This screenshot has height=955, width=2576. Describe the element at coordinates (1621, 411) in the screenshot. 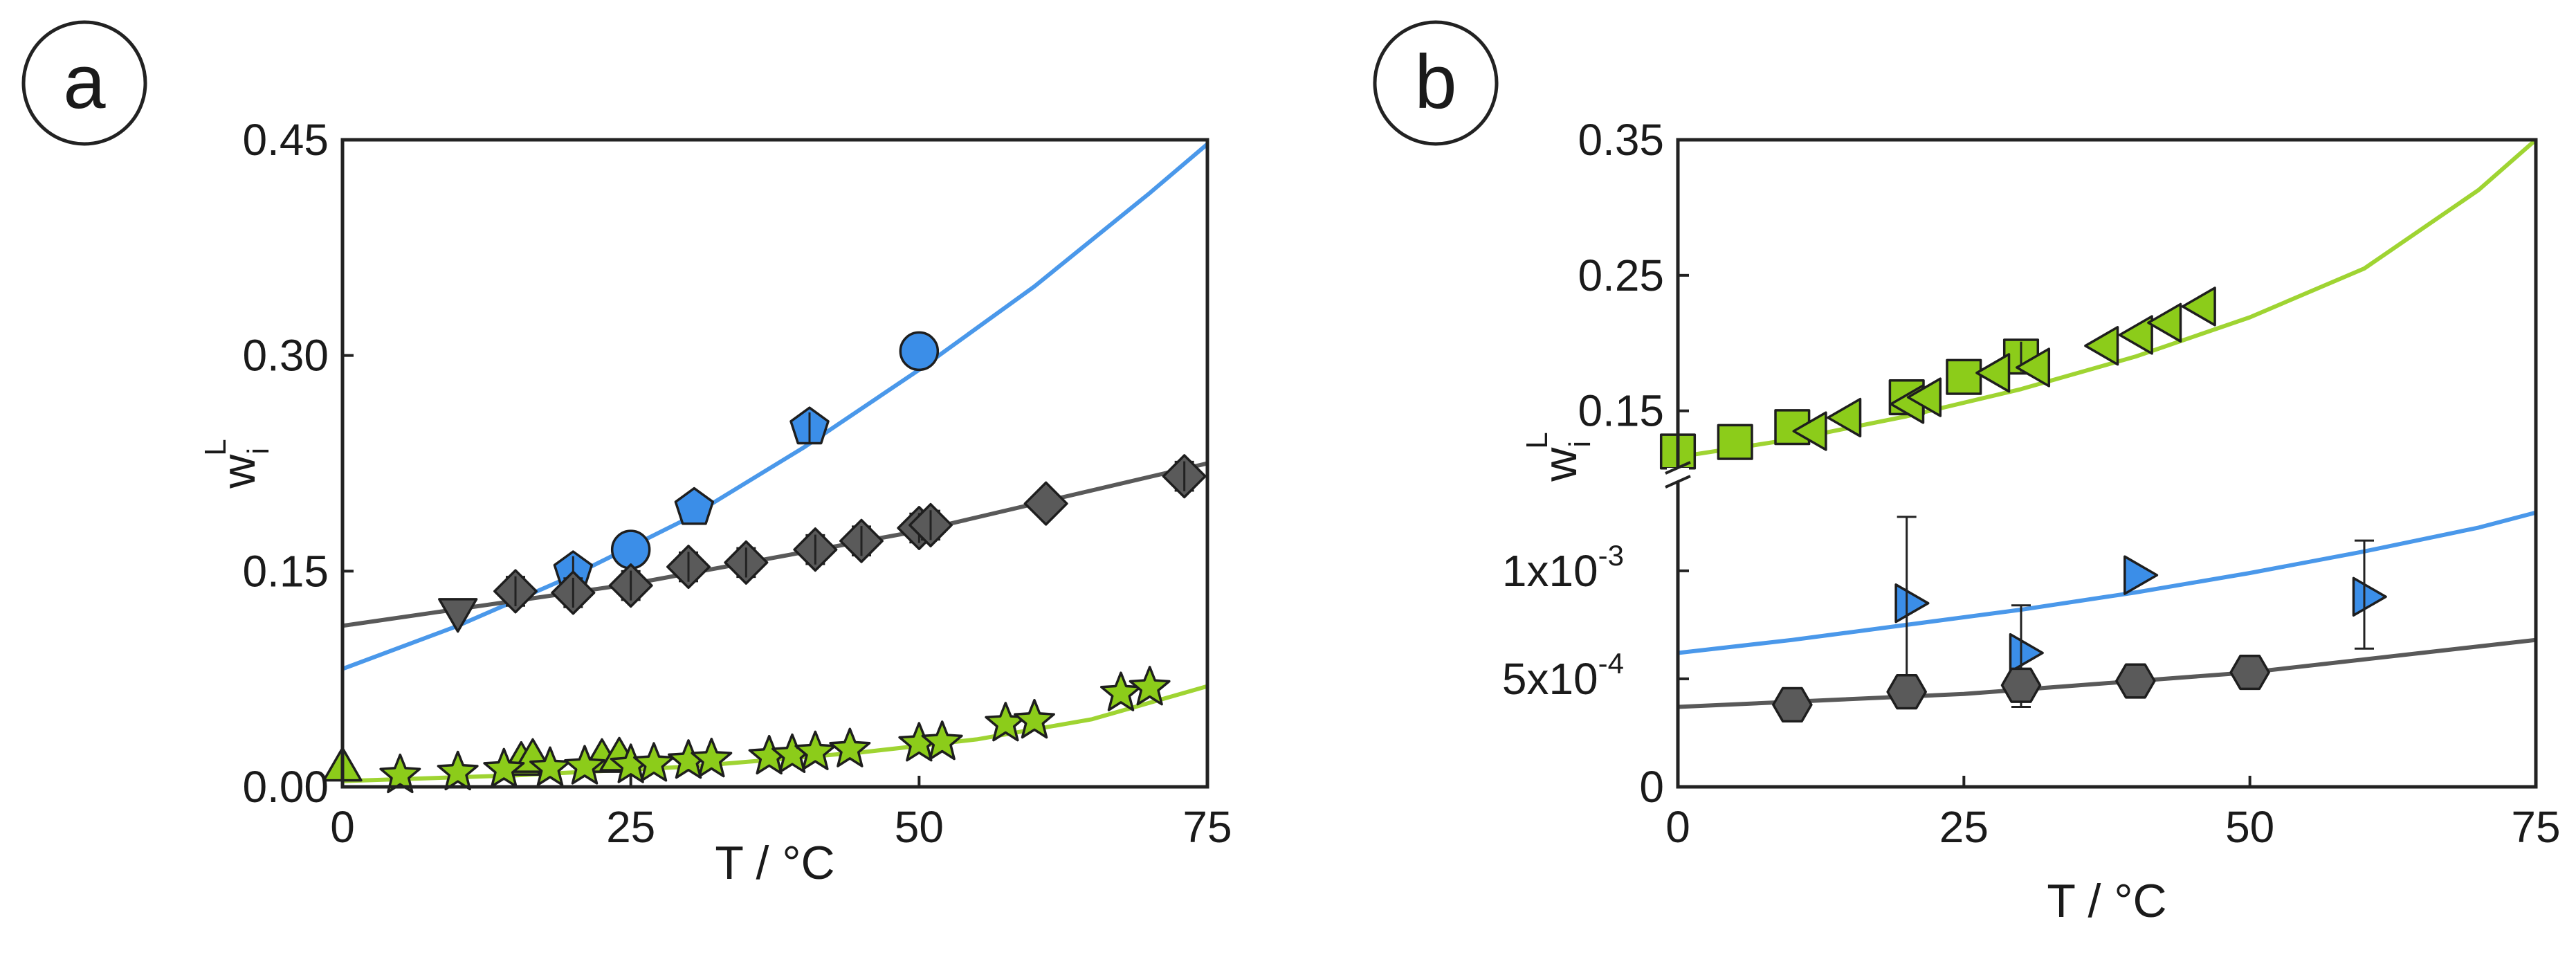

I see `panel-b-upper-ytick-label-0: 0.15` at that location.